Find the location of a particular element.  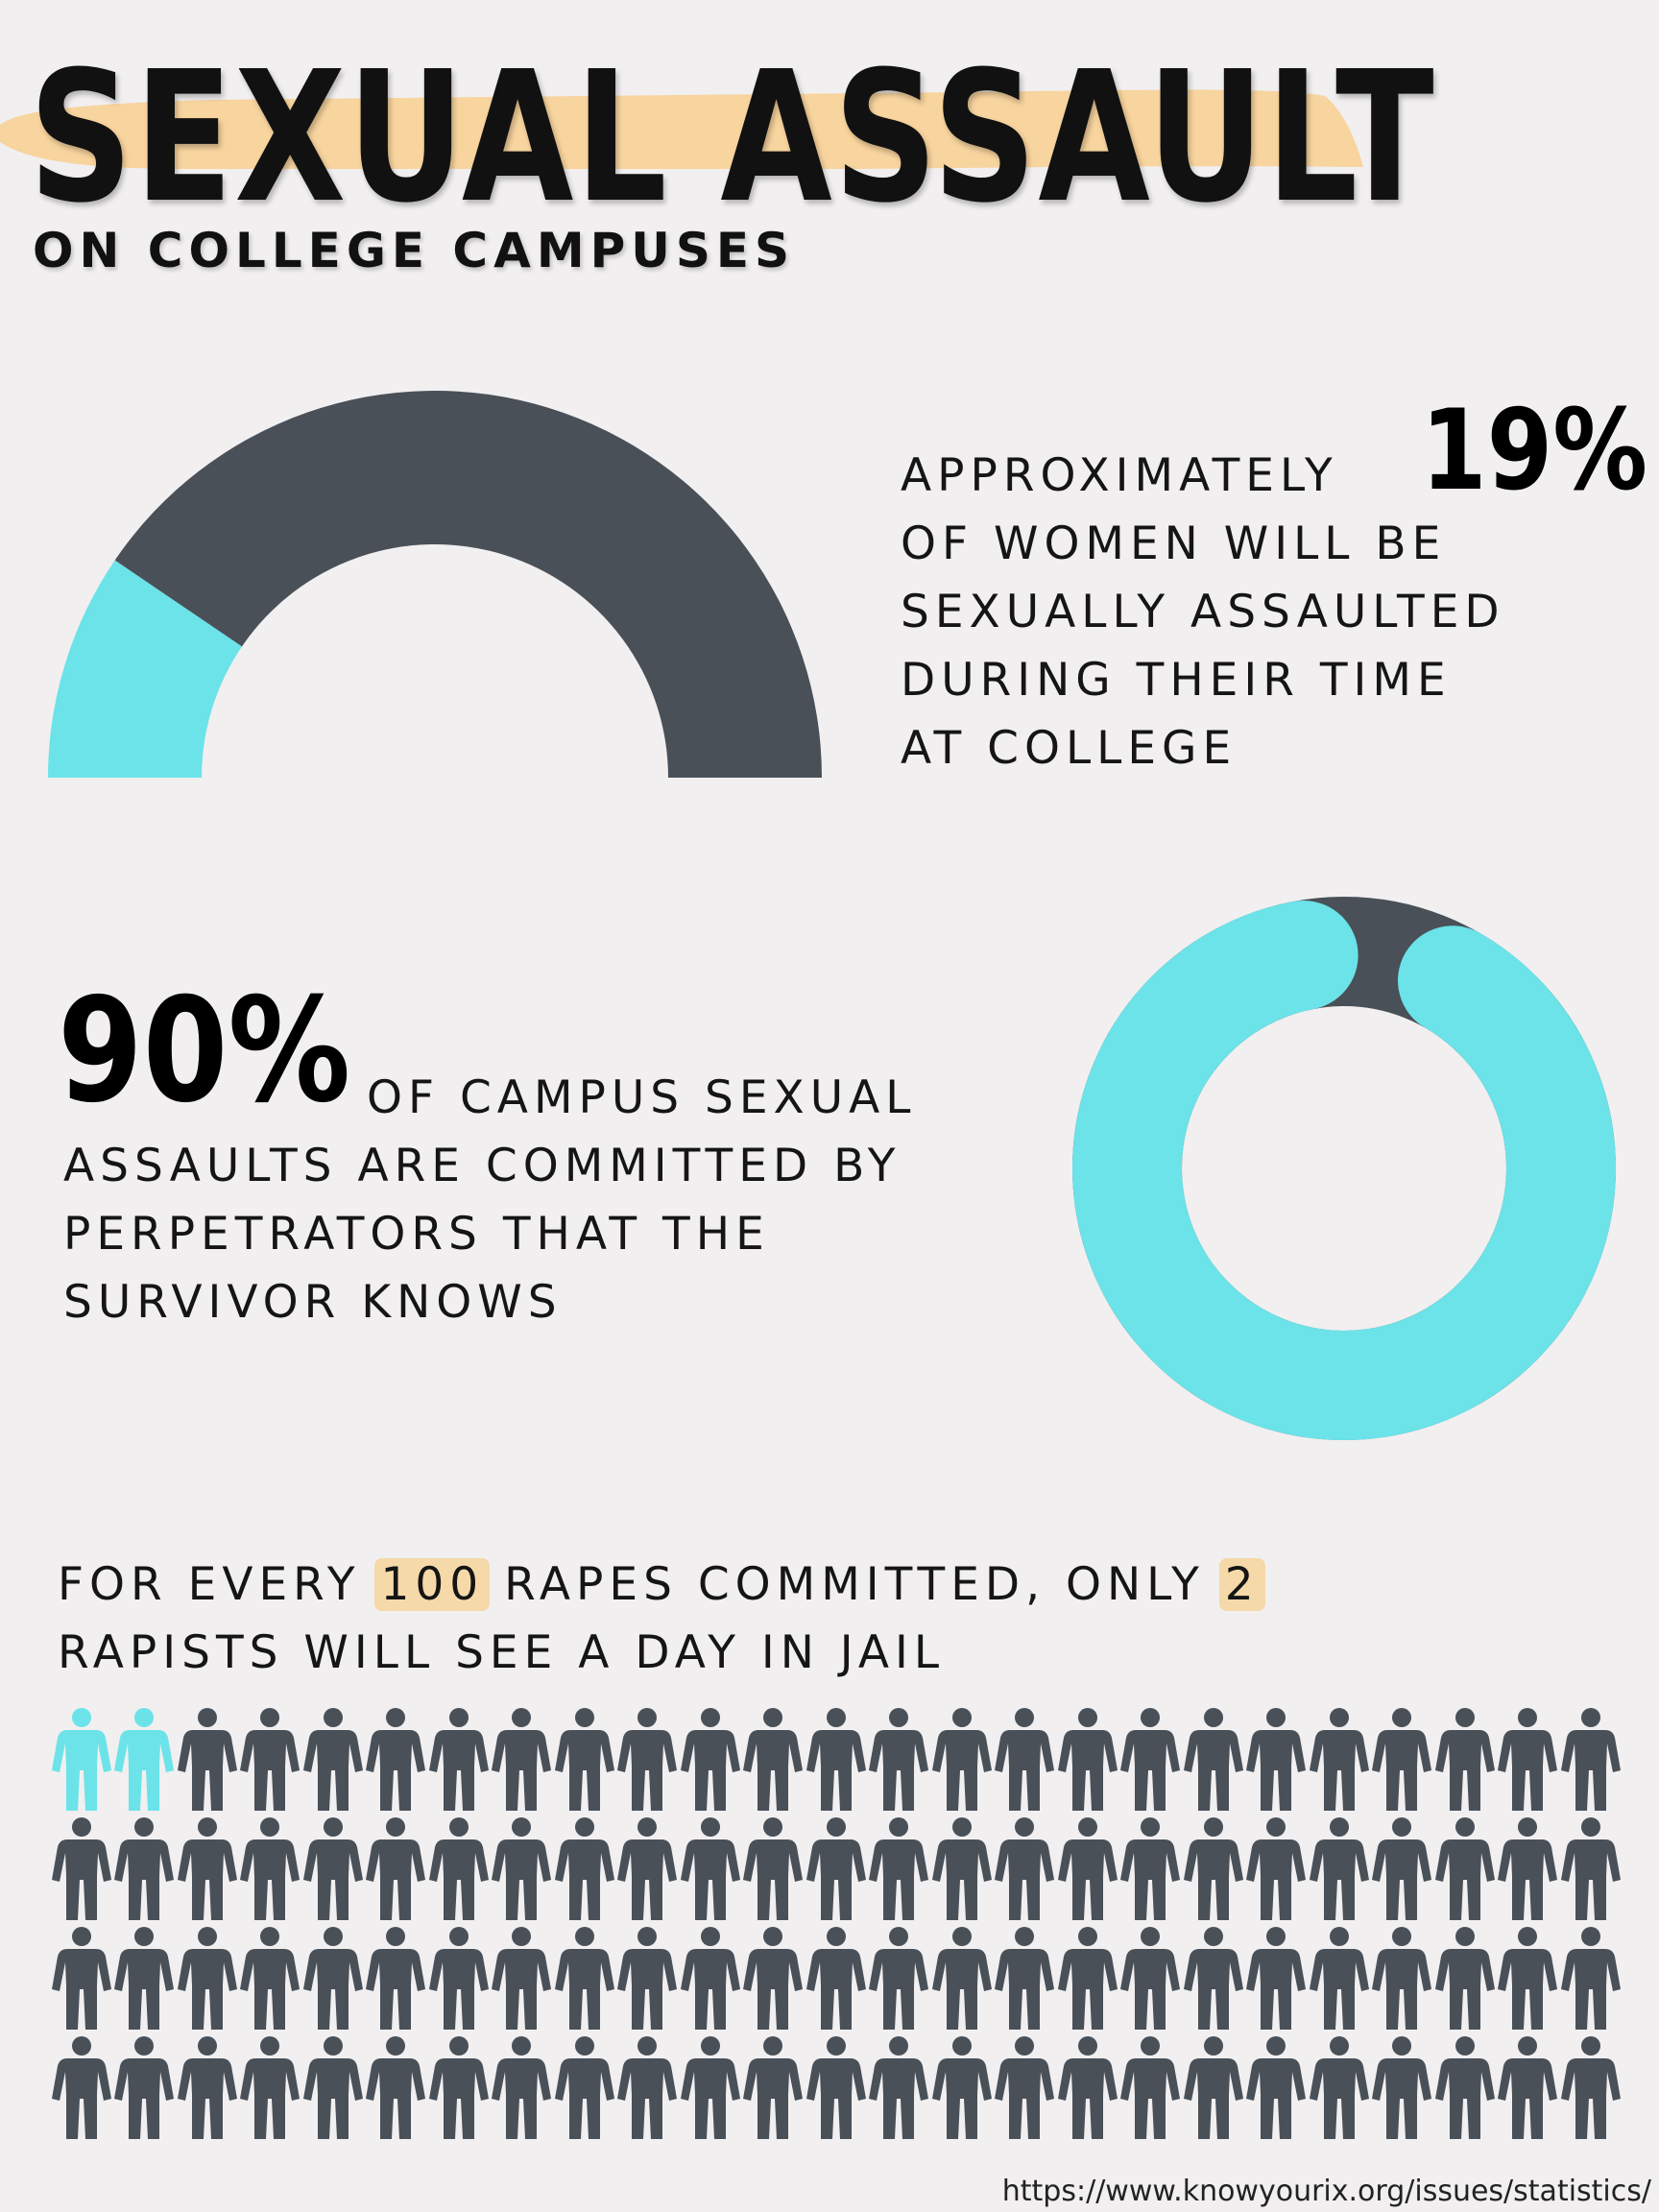

highlight-2: 2 is located at coordinates (1241, 1585).